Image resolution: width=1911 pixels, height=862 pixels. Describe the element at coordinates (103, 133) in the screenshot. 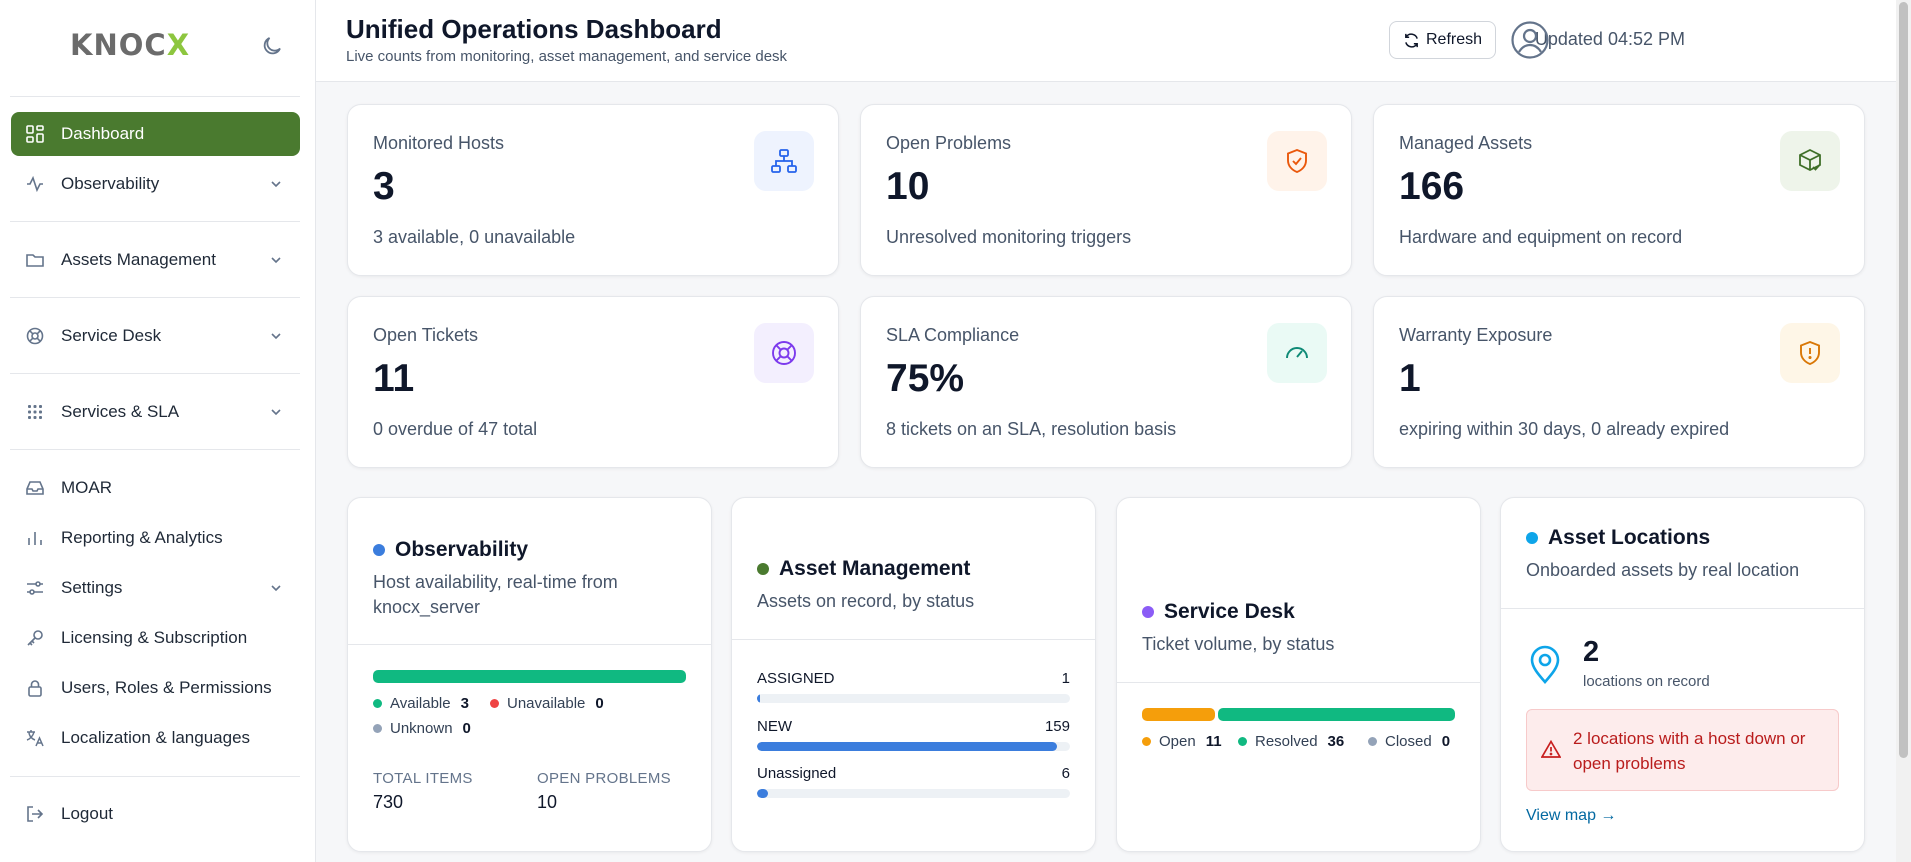

I see `sidebar-item-label: Dashboard` at that location.